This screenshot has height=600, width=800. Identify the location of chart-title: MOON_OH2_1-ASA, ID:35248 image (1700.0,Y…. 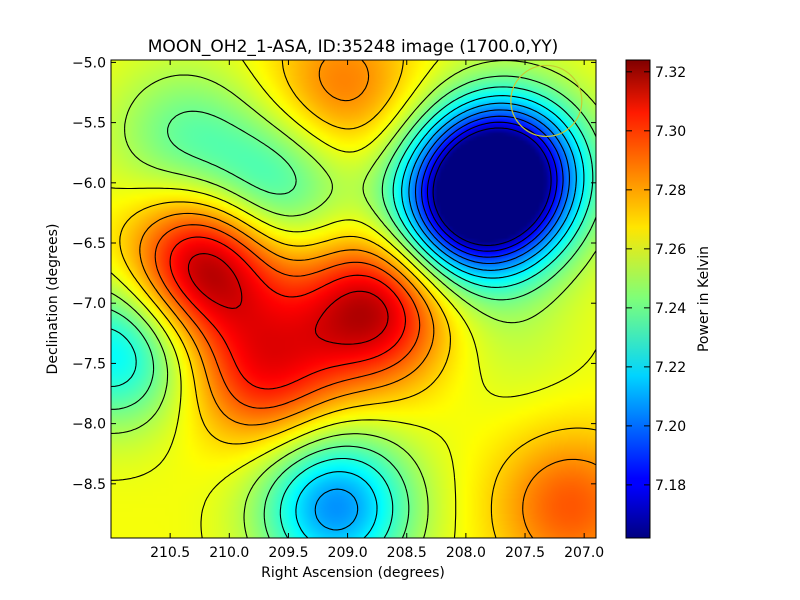
(353, 47).